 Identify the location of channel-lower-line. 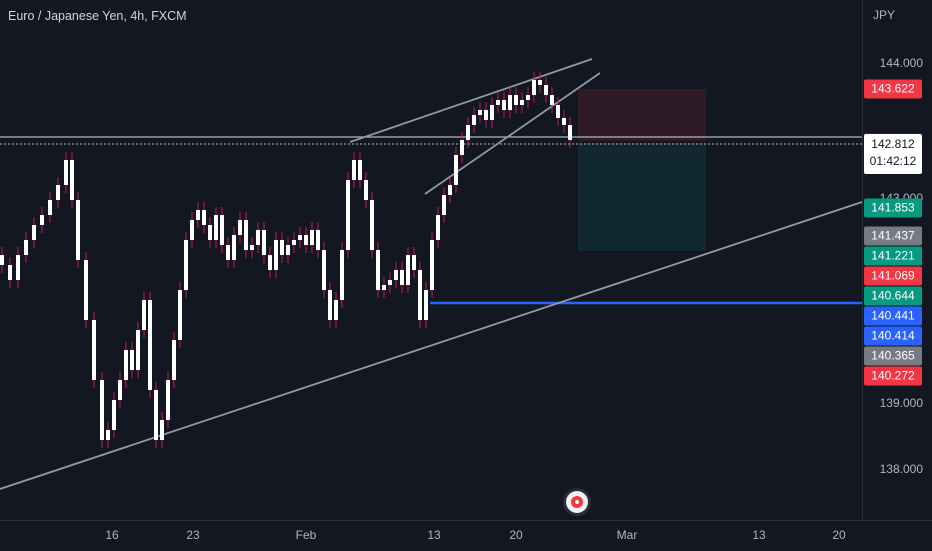
(512, 133).